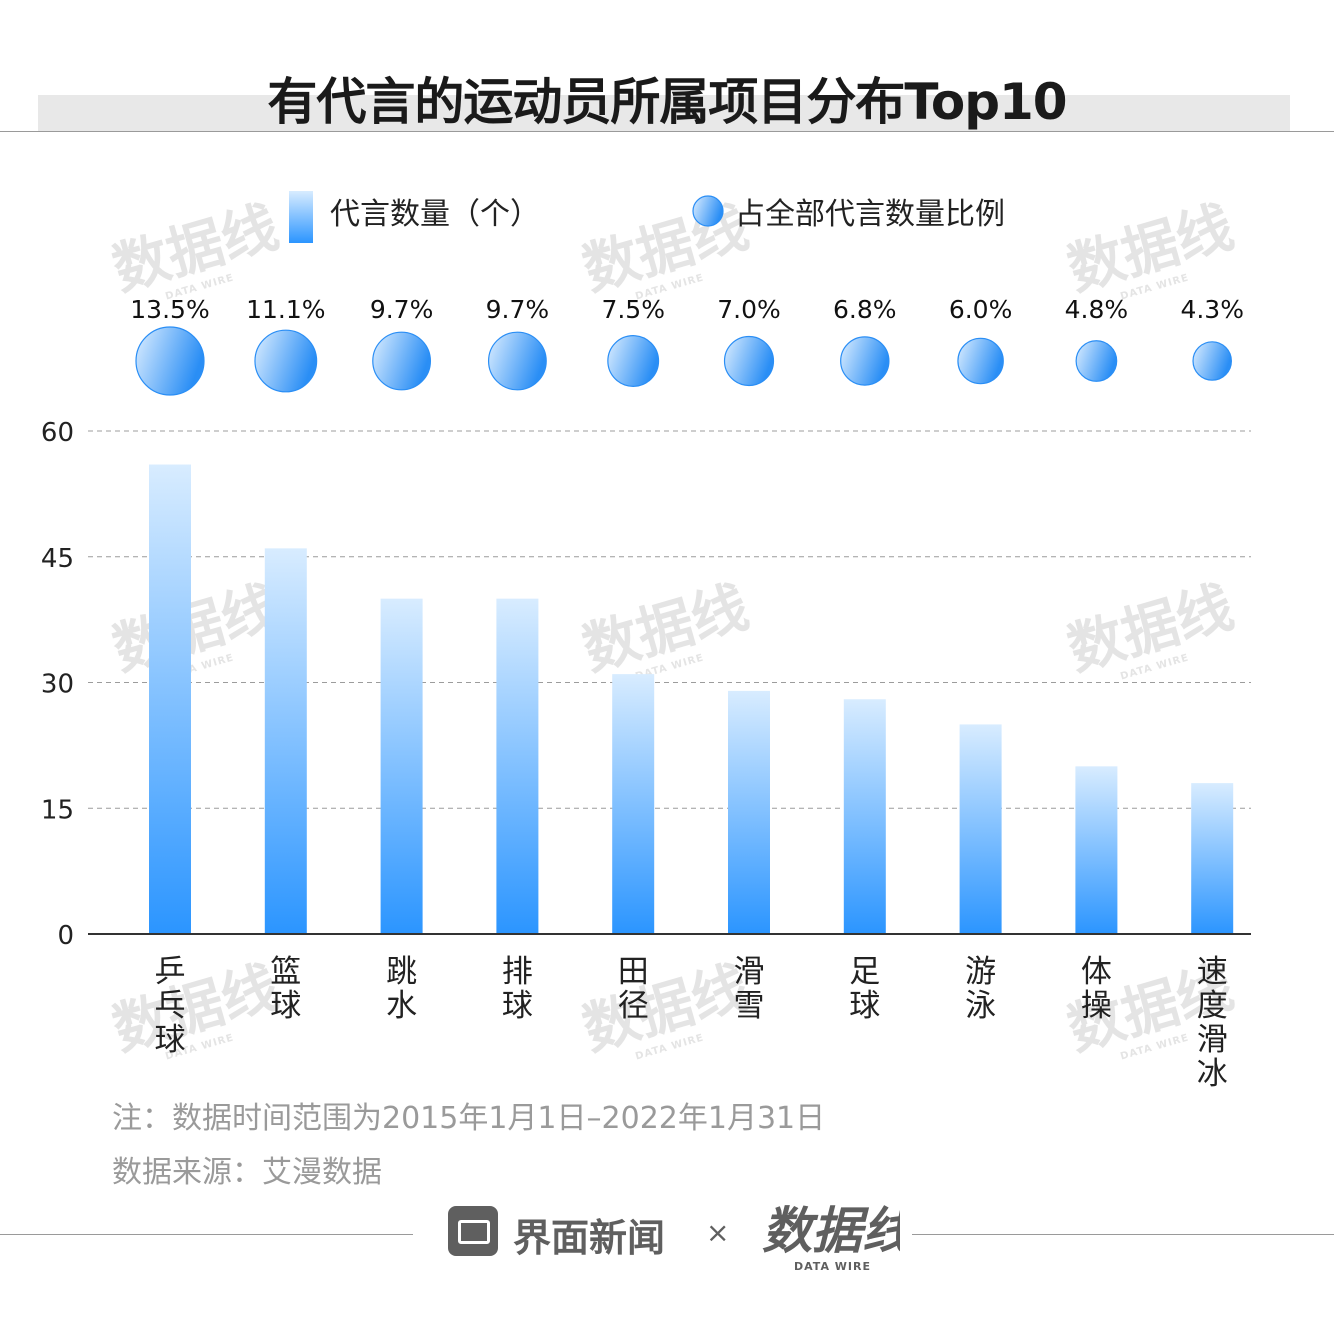  Describe the element at coordinates (667, 131) in the screenshot. I see `title-divider` at that location.